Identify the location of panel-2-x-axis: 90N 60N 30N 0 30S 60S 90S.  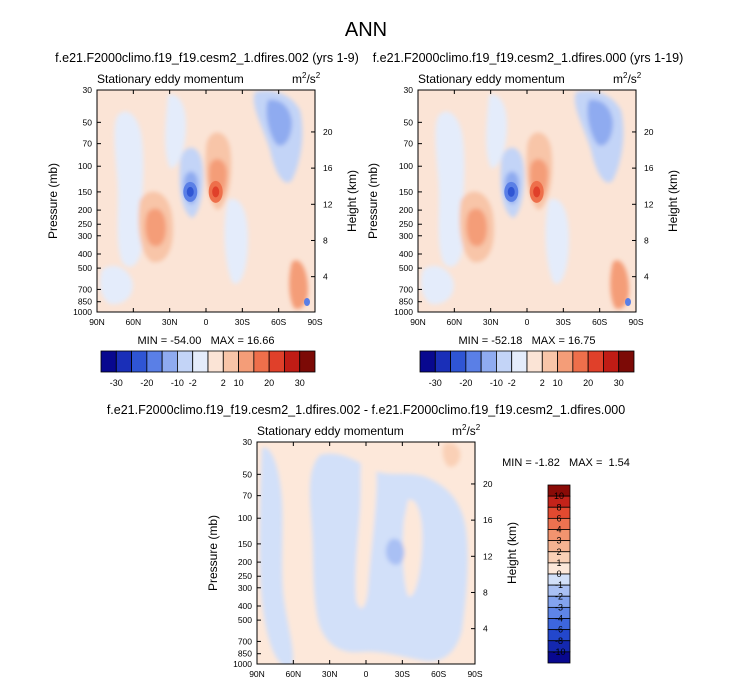
(527, 208).